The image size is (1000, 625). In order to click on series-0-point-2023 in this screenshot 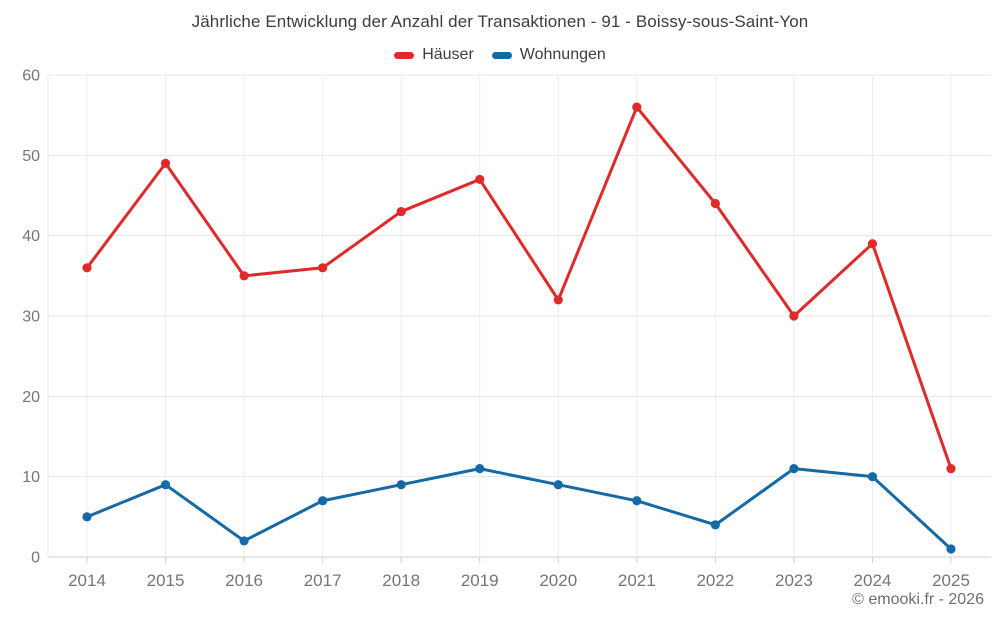, I will do `click(794, 316)`.